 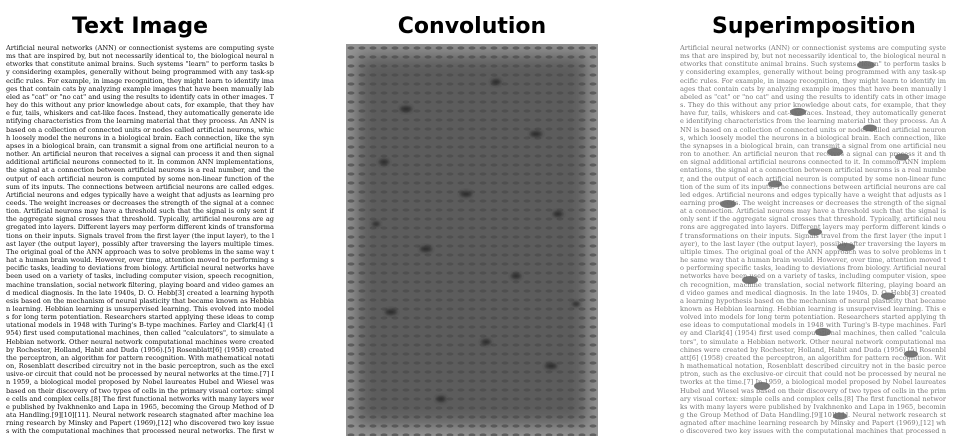 I want to click on title-text-image: Text Image, so click(x=140, y=26).